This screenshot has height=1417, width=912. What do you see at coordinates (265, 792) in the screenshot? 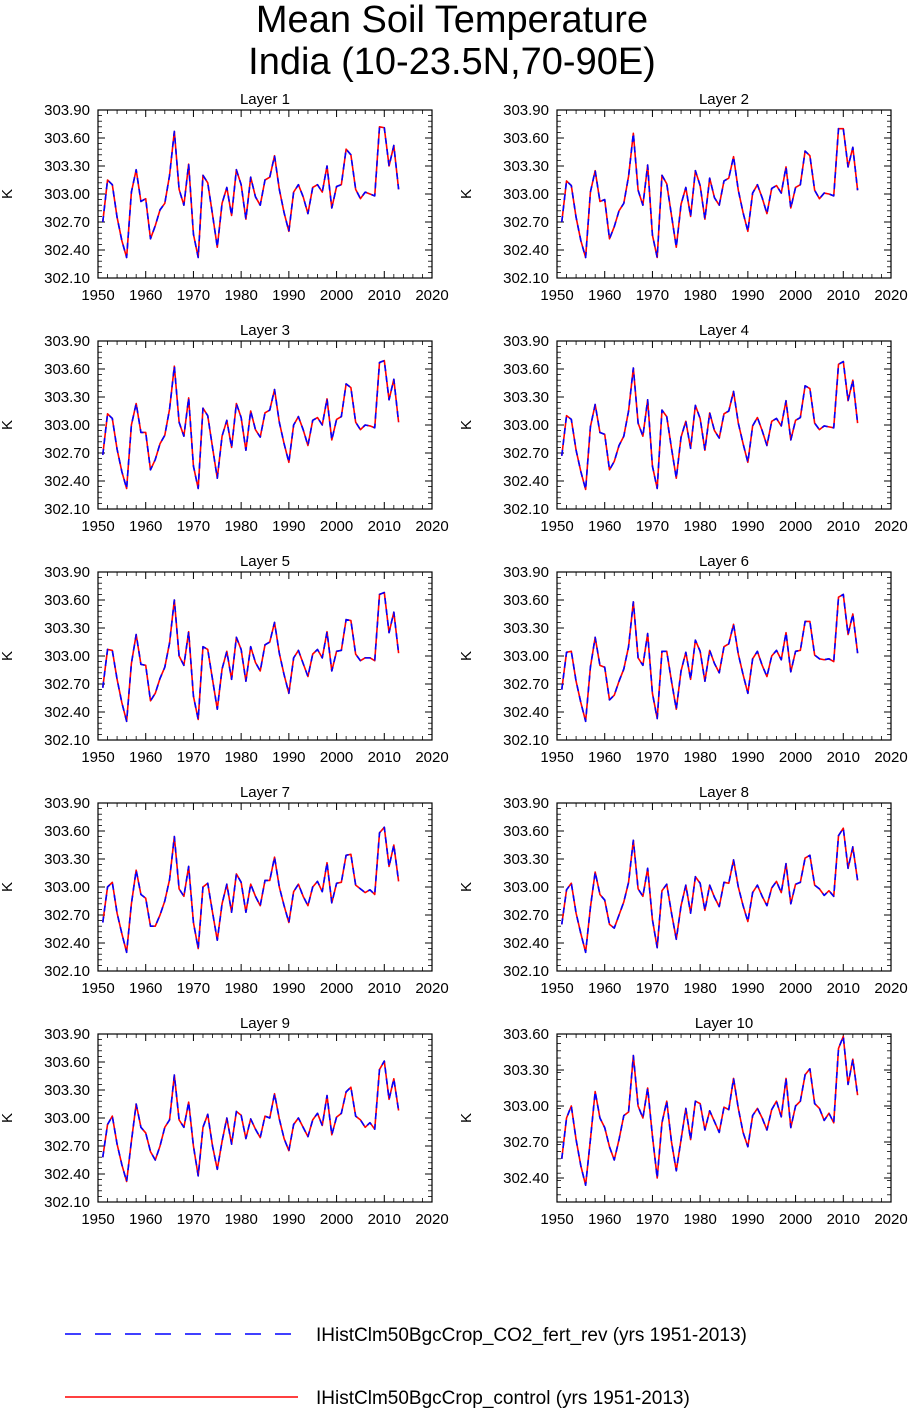
I see `panel-title: Layer 7` at bounding box center [265, 792].